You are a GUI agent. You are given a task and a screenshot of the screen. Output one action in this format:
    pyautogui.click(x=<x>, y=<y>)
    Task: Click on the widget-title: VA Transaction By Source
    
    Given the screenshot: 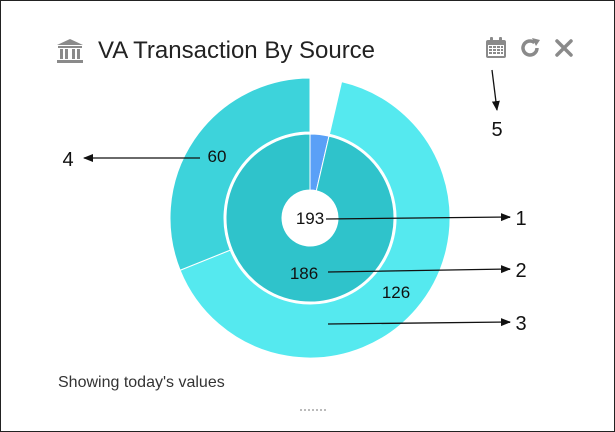 What is the action you would take?
    pyautogui.click(x=237, y=50)
    